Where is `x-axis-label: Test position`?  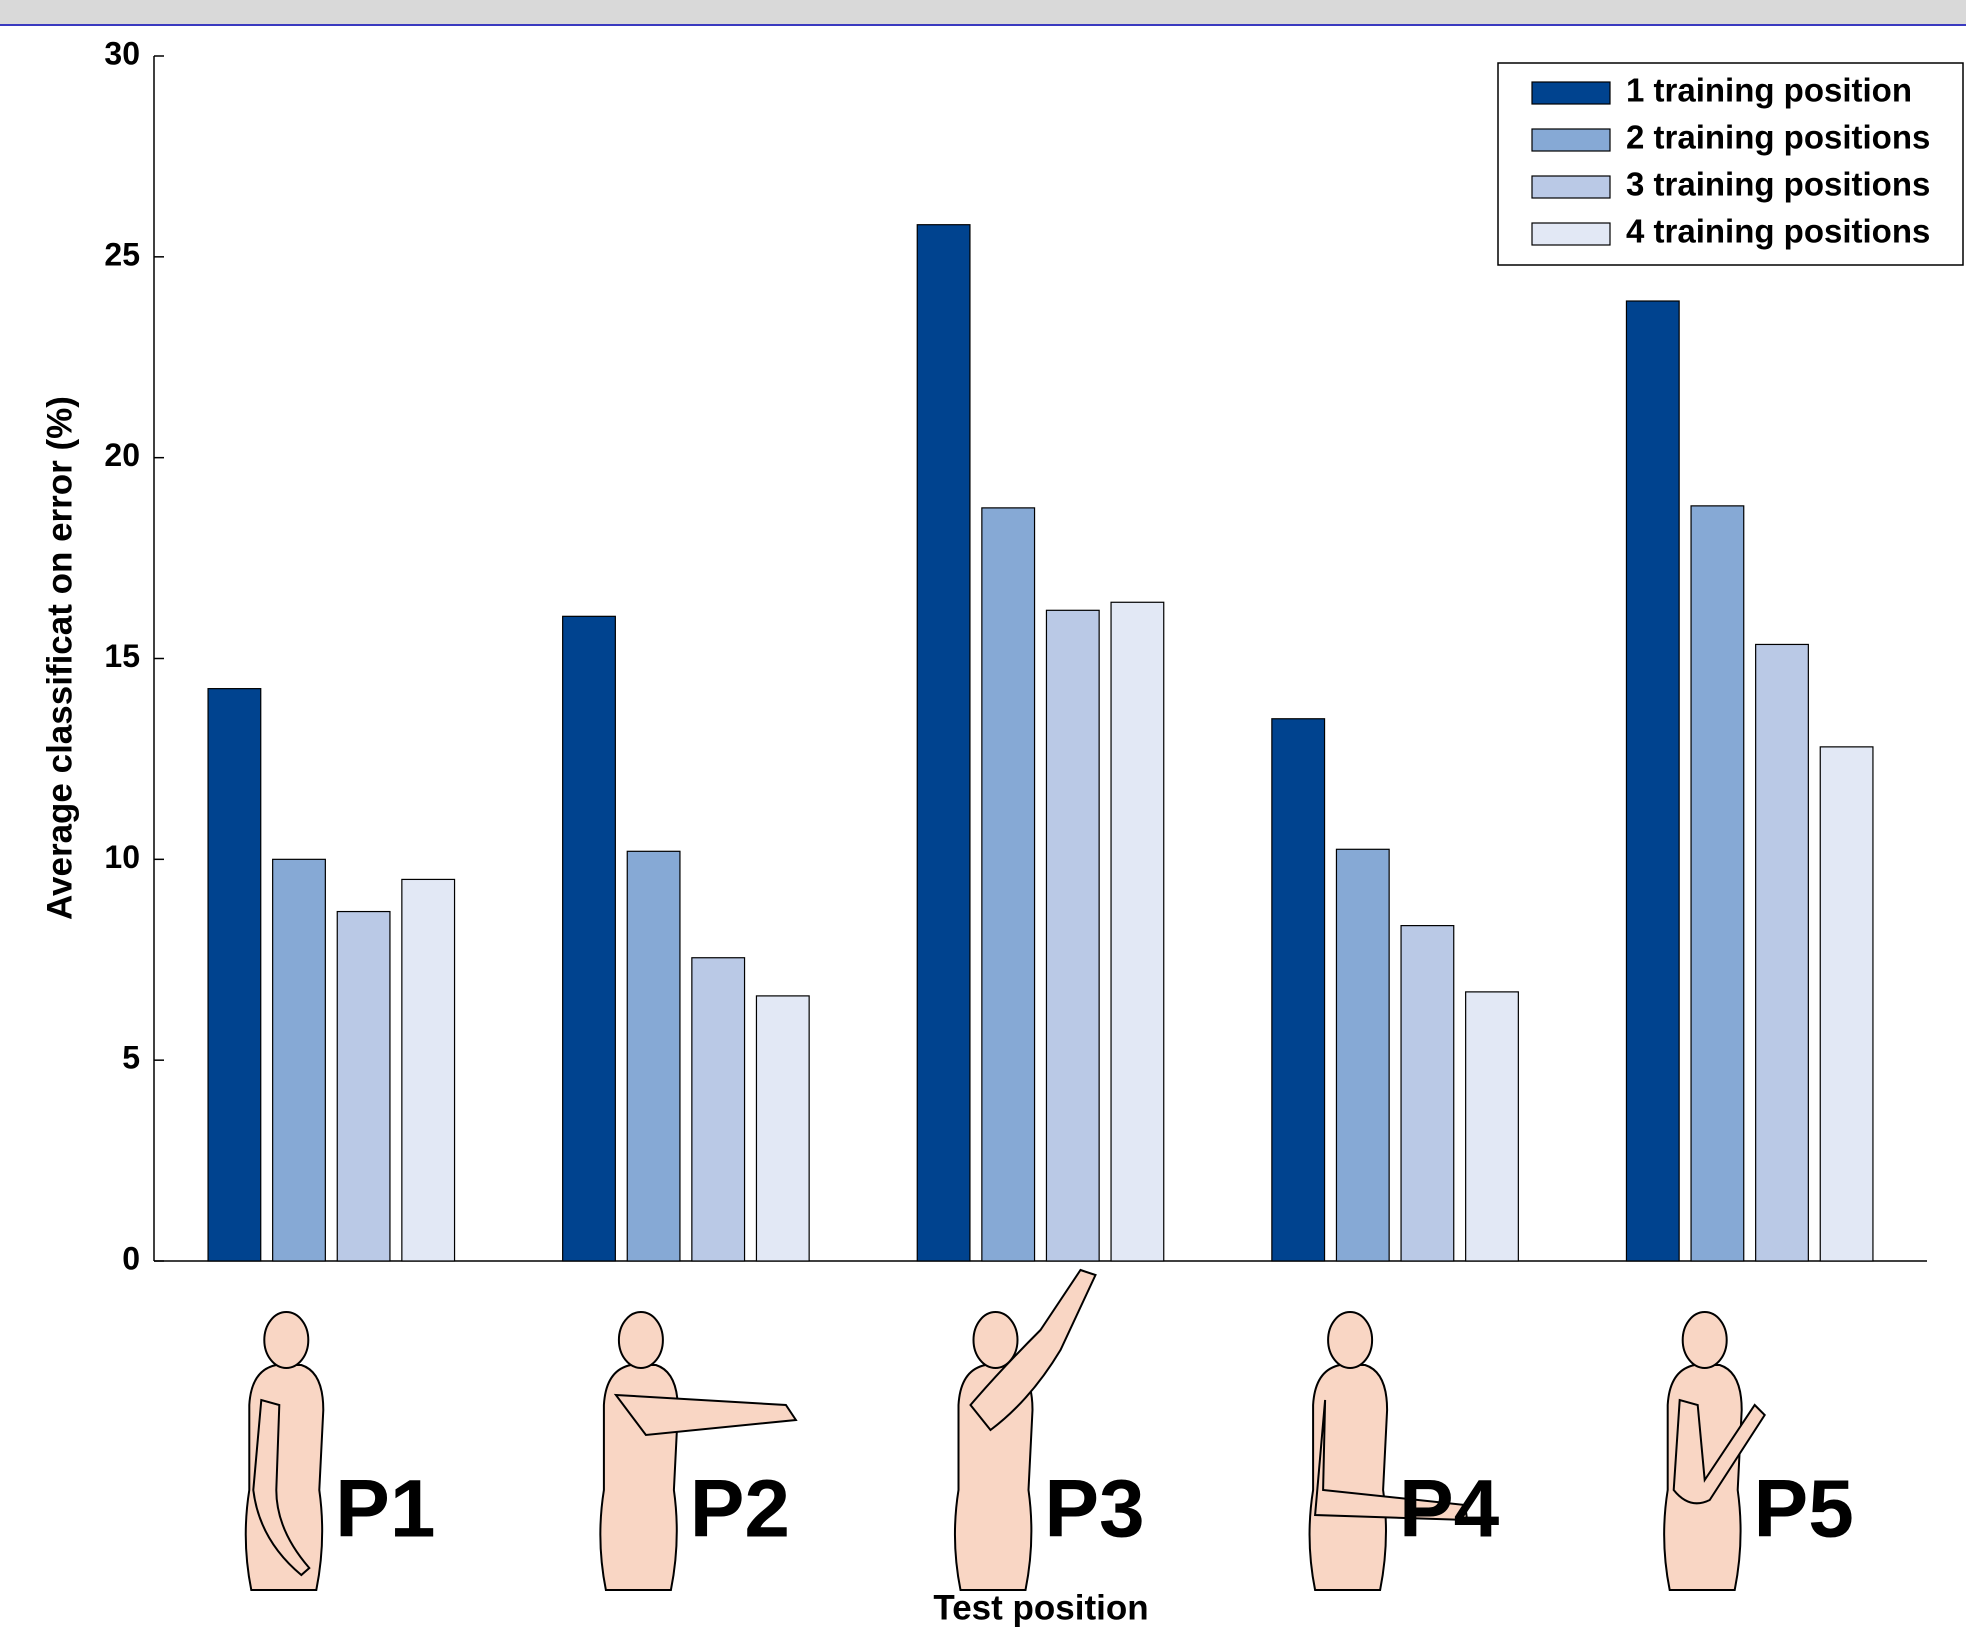 x-axis-label: Test position is located at coordinates (1040, 1607).